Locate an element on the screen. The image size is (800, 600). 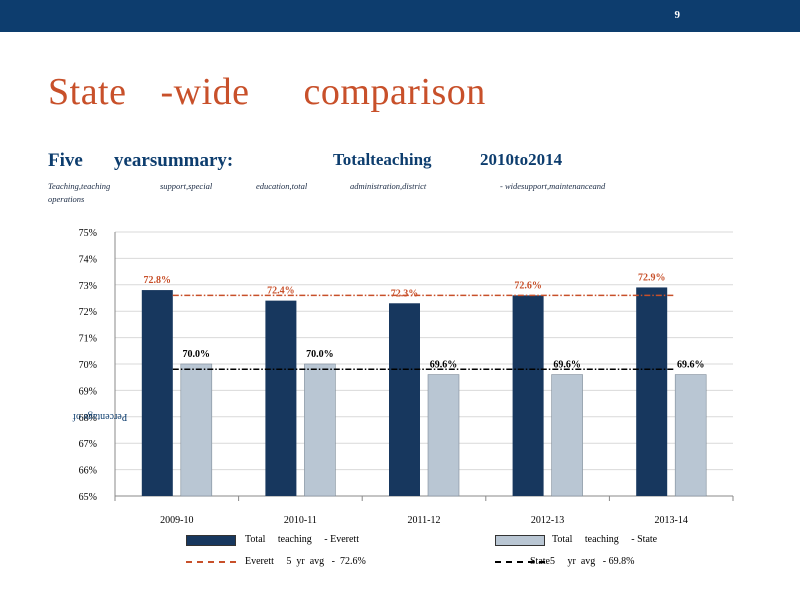
legend-label-everett-bar: Total teaching - Everett is located at coordinates (302, 539).